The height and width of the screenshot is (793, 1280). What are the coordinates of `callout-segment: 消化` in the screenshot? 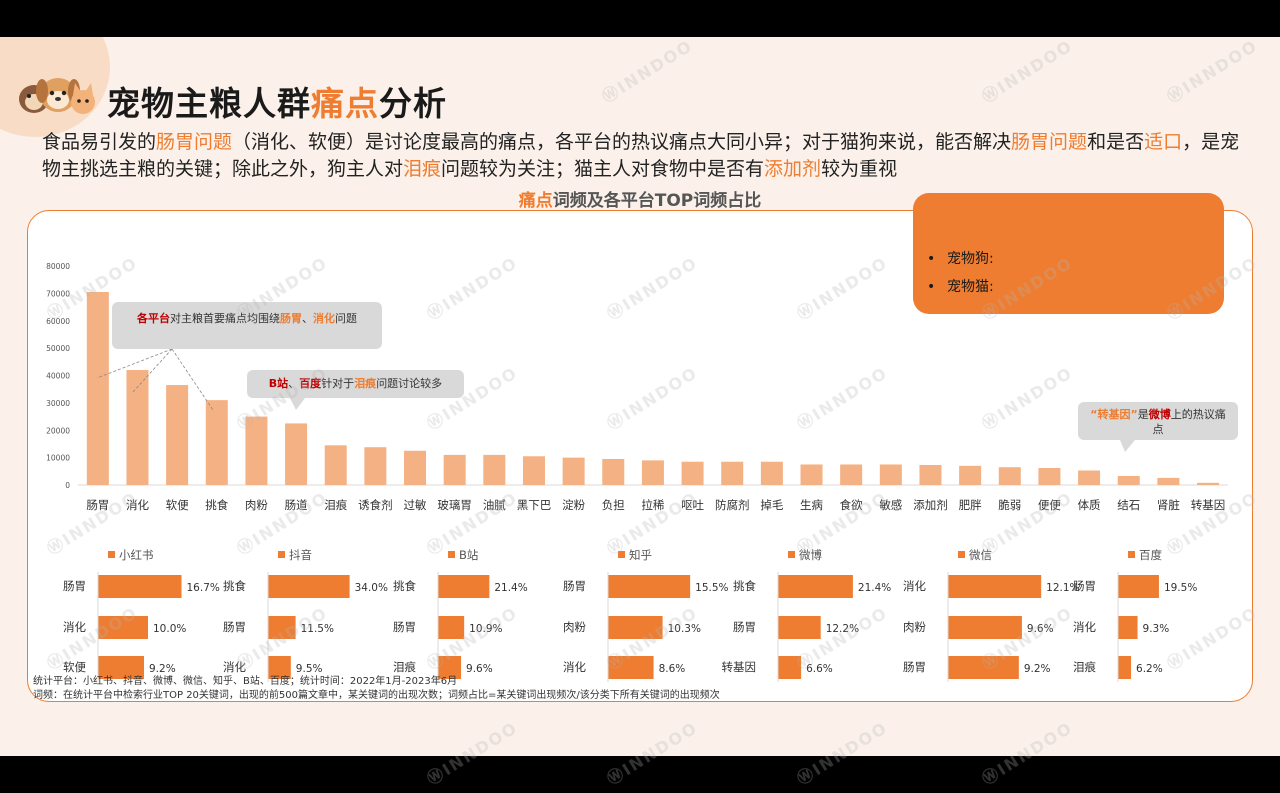 It's located at (324, 318).